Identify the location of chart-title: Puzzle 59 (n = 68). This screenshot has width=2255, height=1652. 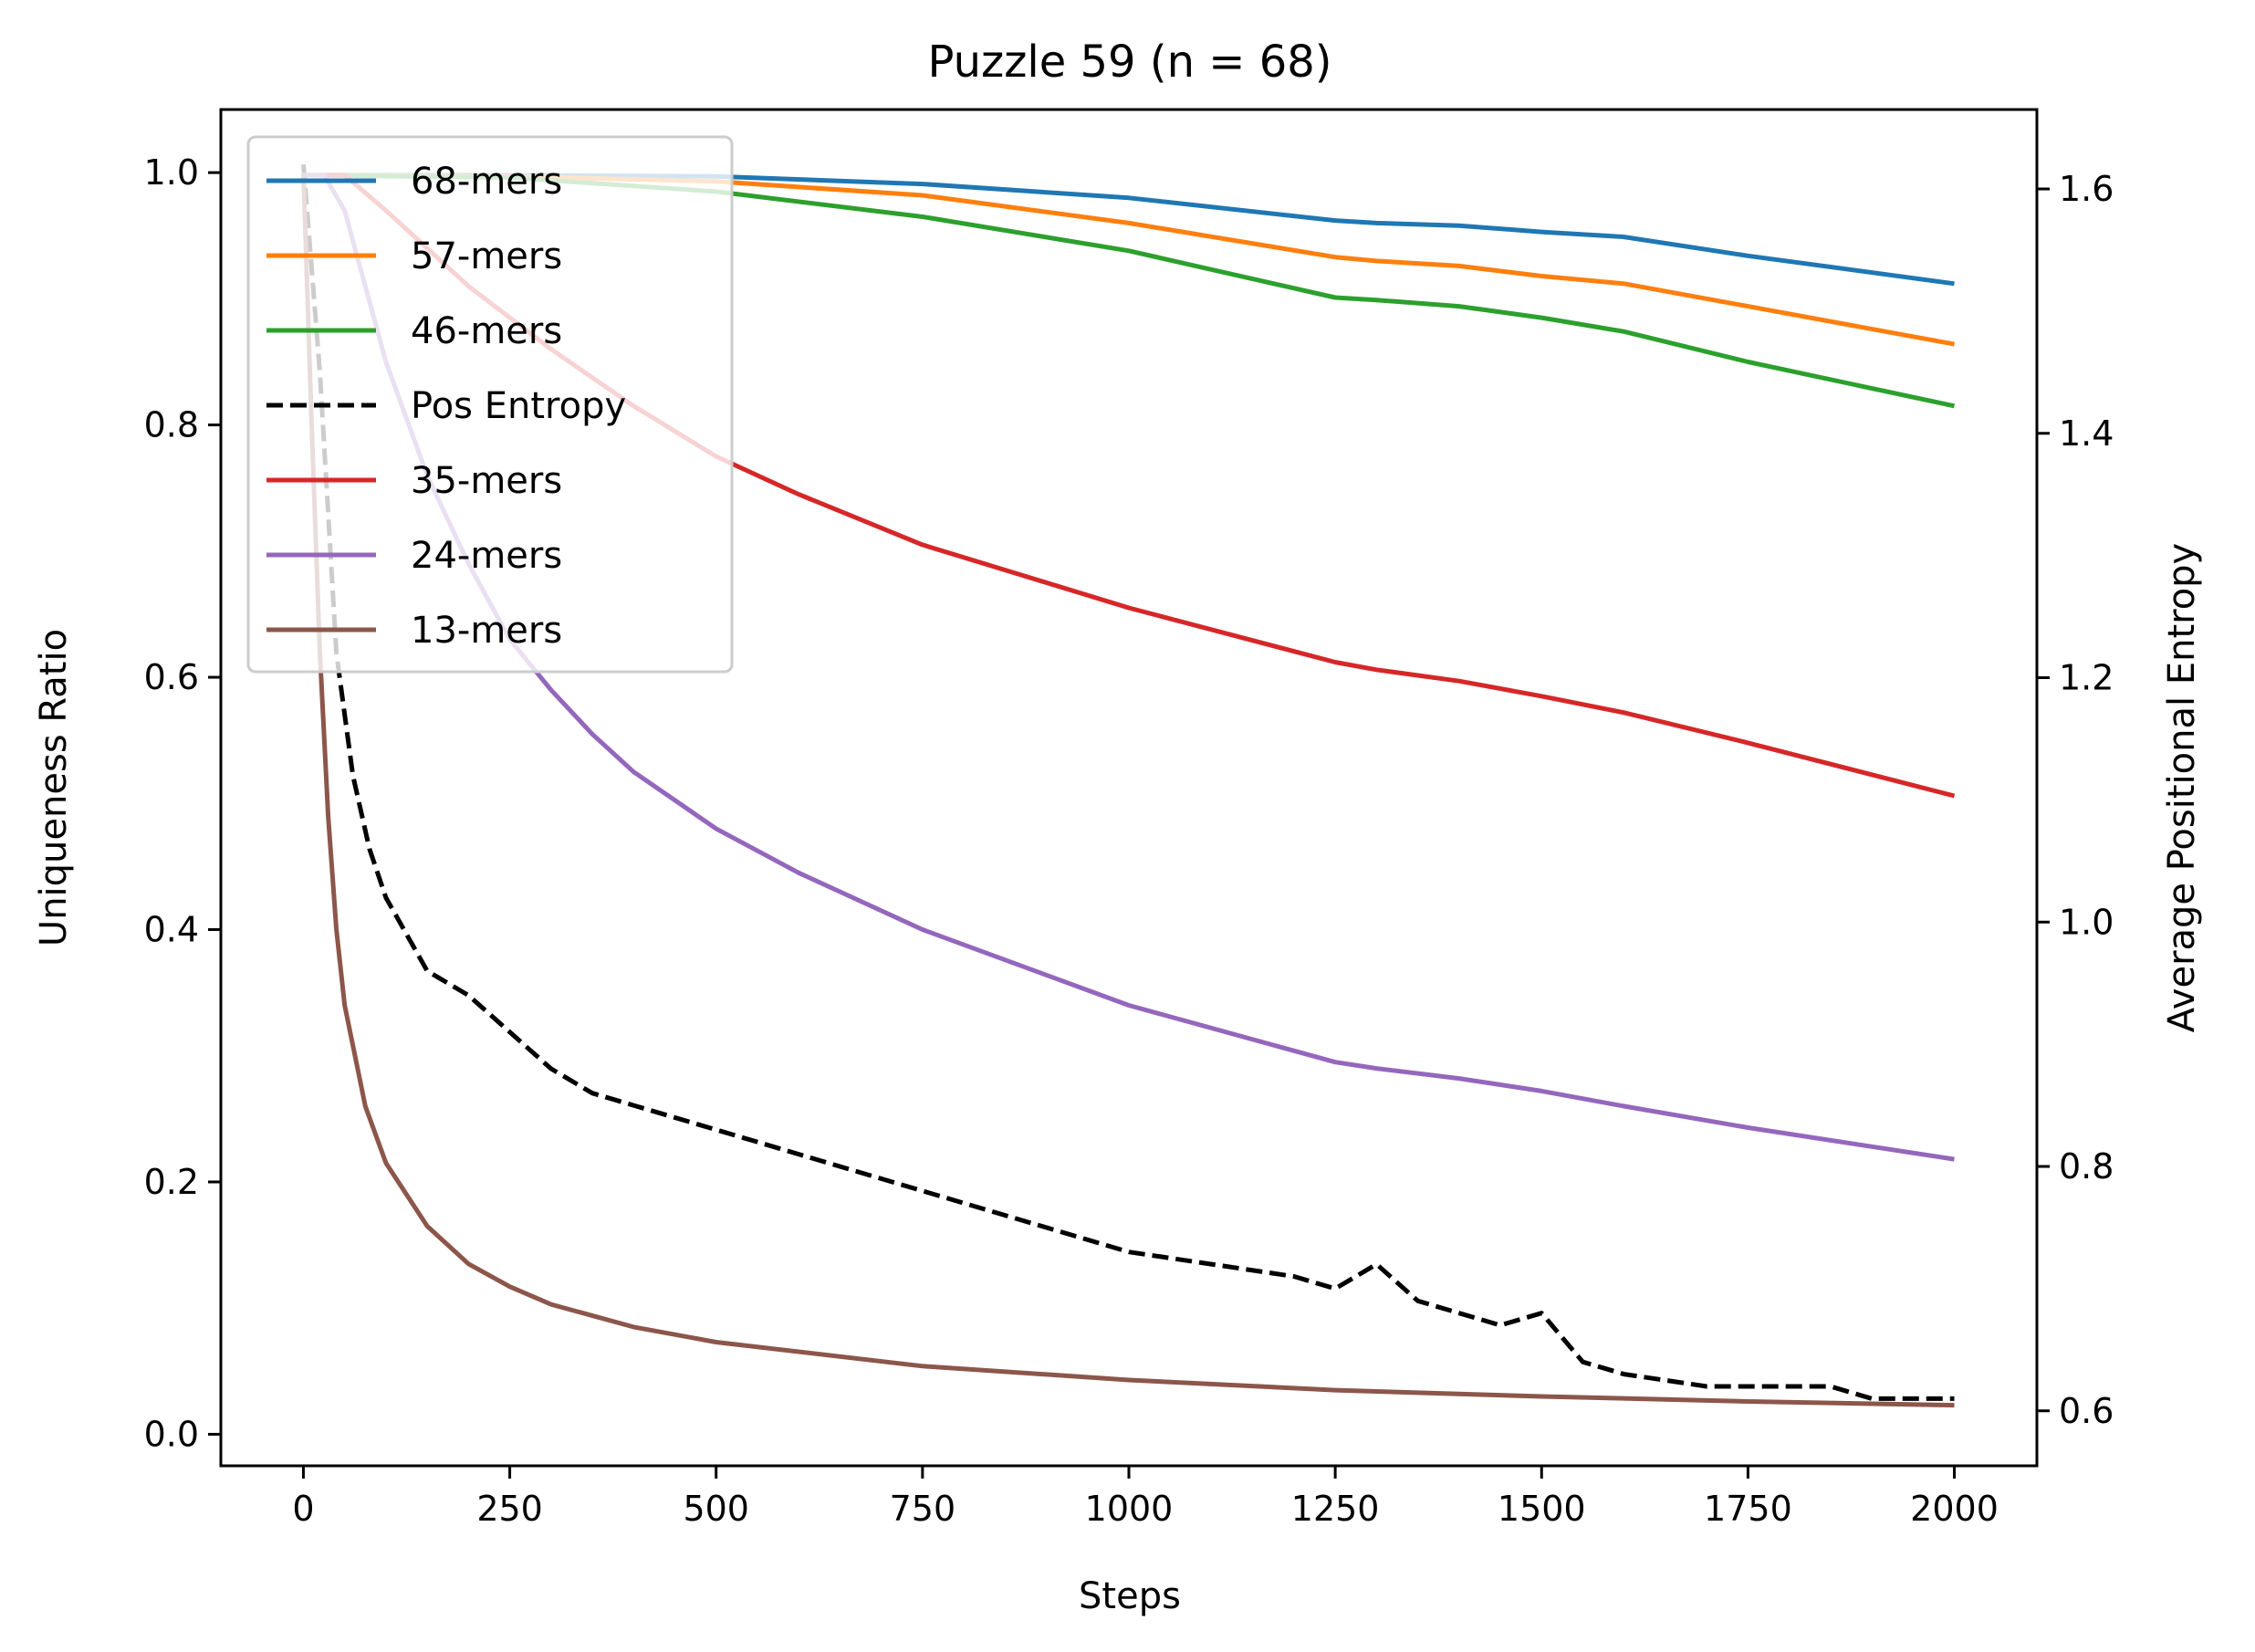
(1129, 62).